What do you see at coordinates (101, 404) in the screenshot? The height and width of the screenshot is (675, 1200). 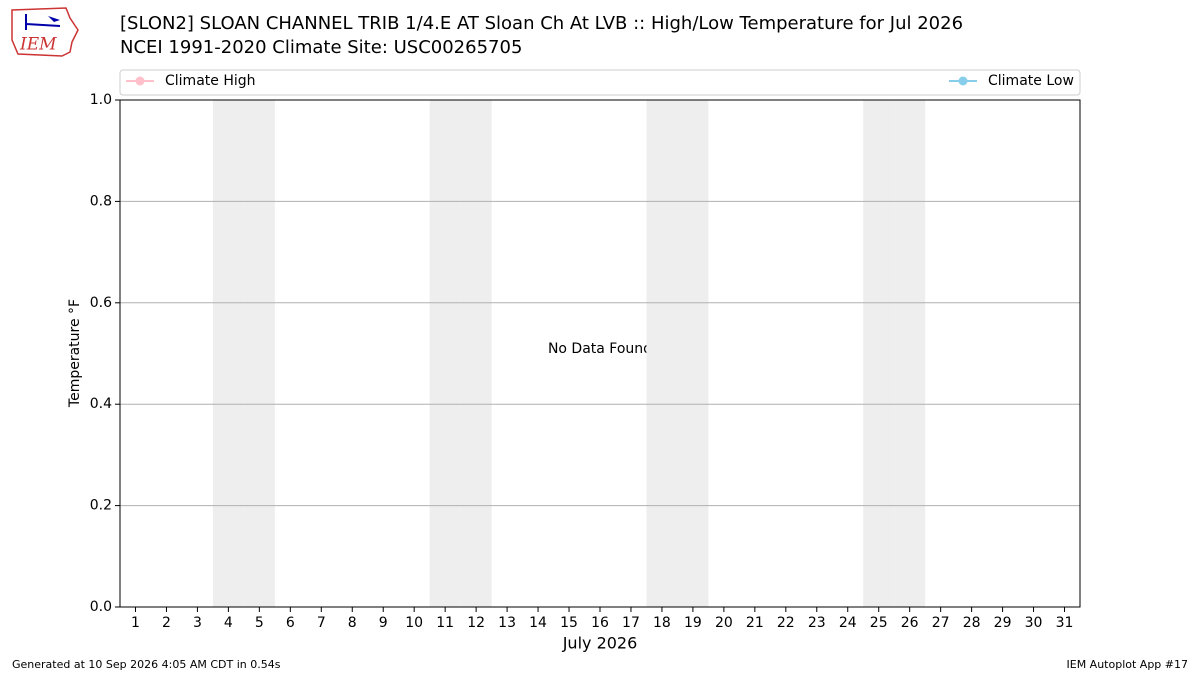 I see `y-tick-label: 0.4` at bounding box center [101, 404].